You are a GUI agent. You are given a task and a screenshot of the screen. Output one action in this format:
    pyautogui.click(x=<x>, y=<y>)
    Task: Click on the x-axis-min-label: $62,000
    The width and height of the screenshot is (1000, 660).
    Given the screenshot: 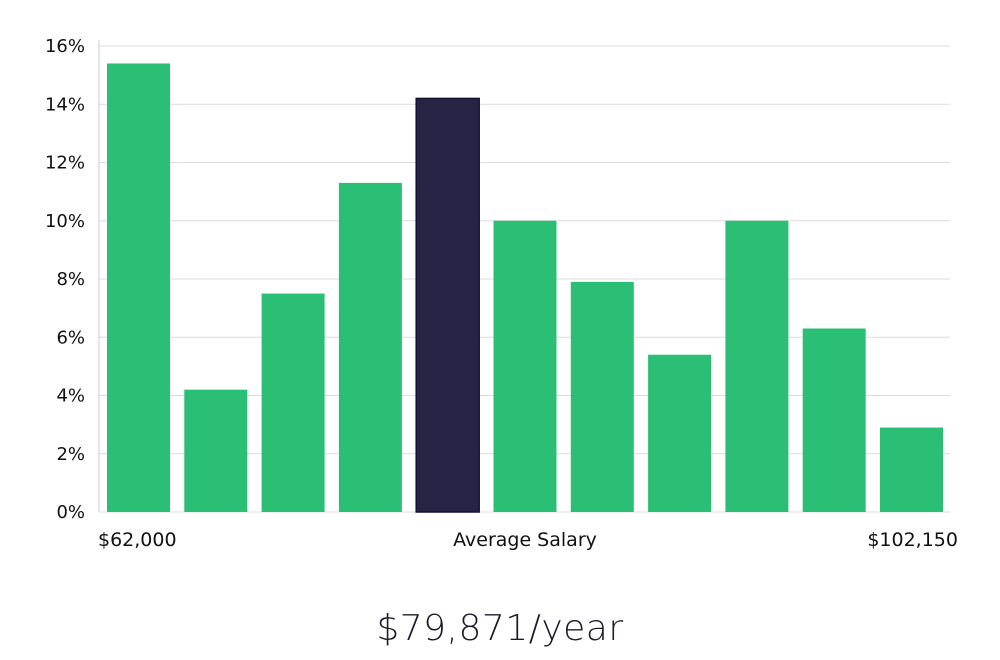 What is the action you would take?
    pyautogui.click(x=137, y=540)
    